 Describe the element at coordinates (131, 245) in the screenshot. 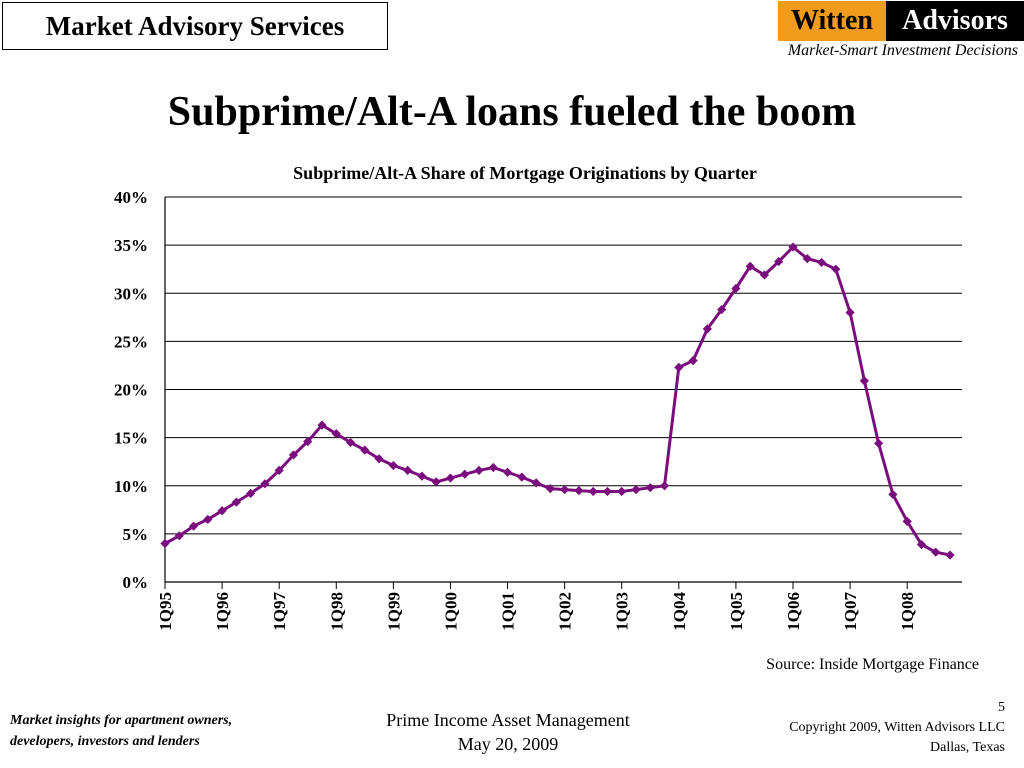

I see `y-tick-label: 35%` at that location.